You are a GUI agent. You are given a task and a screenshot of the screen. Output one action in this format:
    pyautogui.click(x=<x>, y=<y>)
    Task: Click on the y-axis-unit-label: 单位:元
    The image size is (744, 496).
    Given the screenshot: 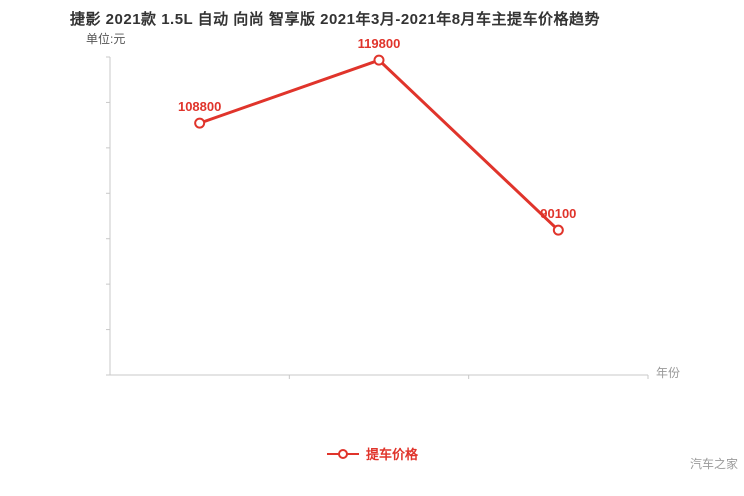 What is the action you would take?
    pyautogui.click(x=106, y=39)
    